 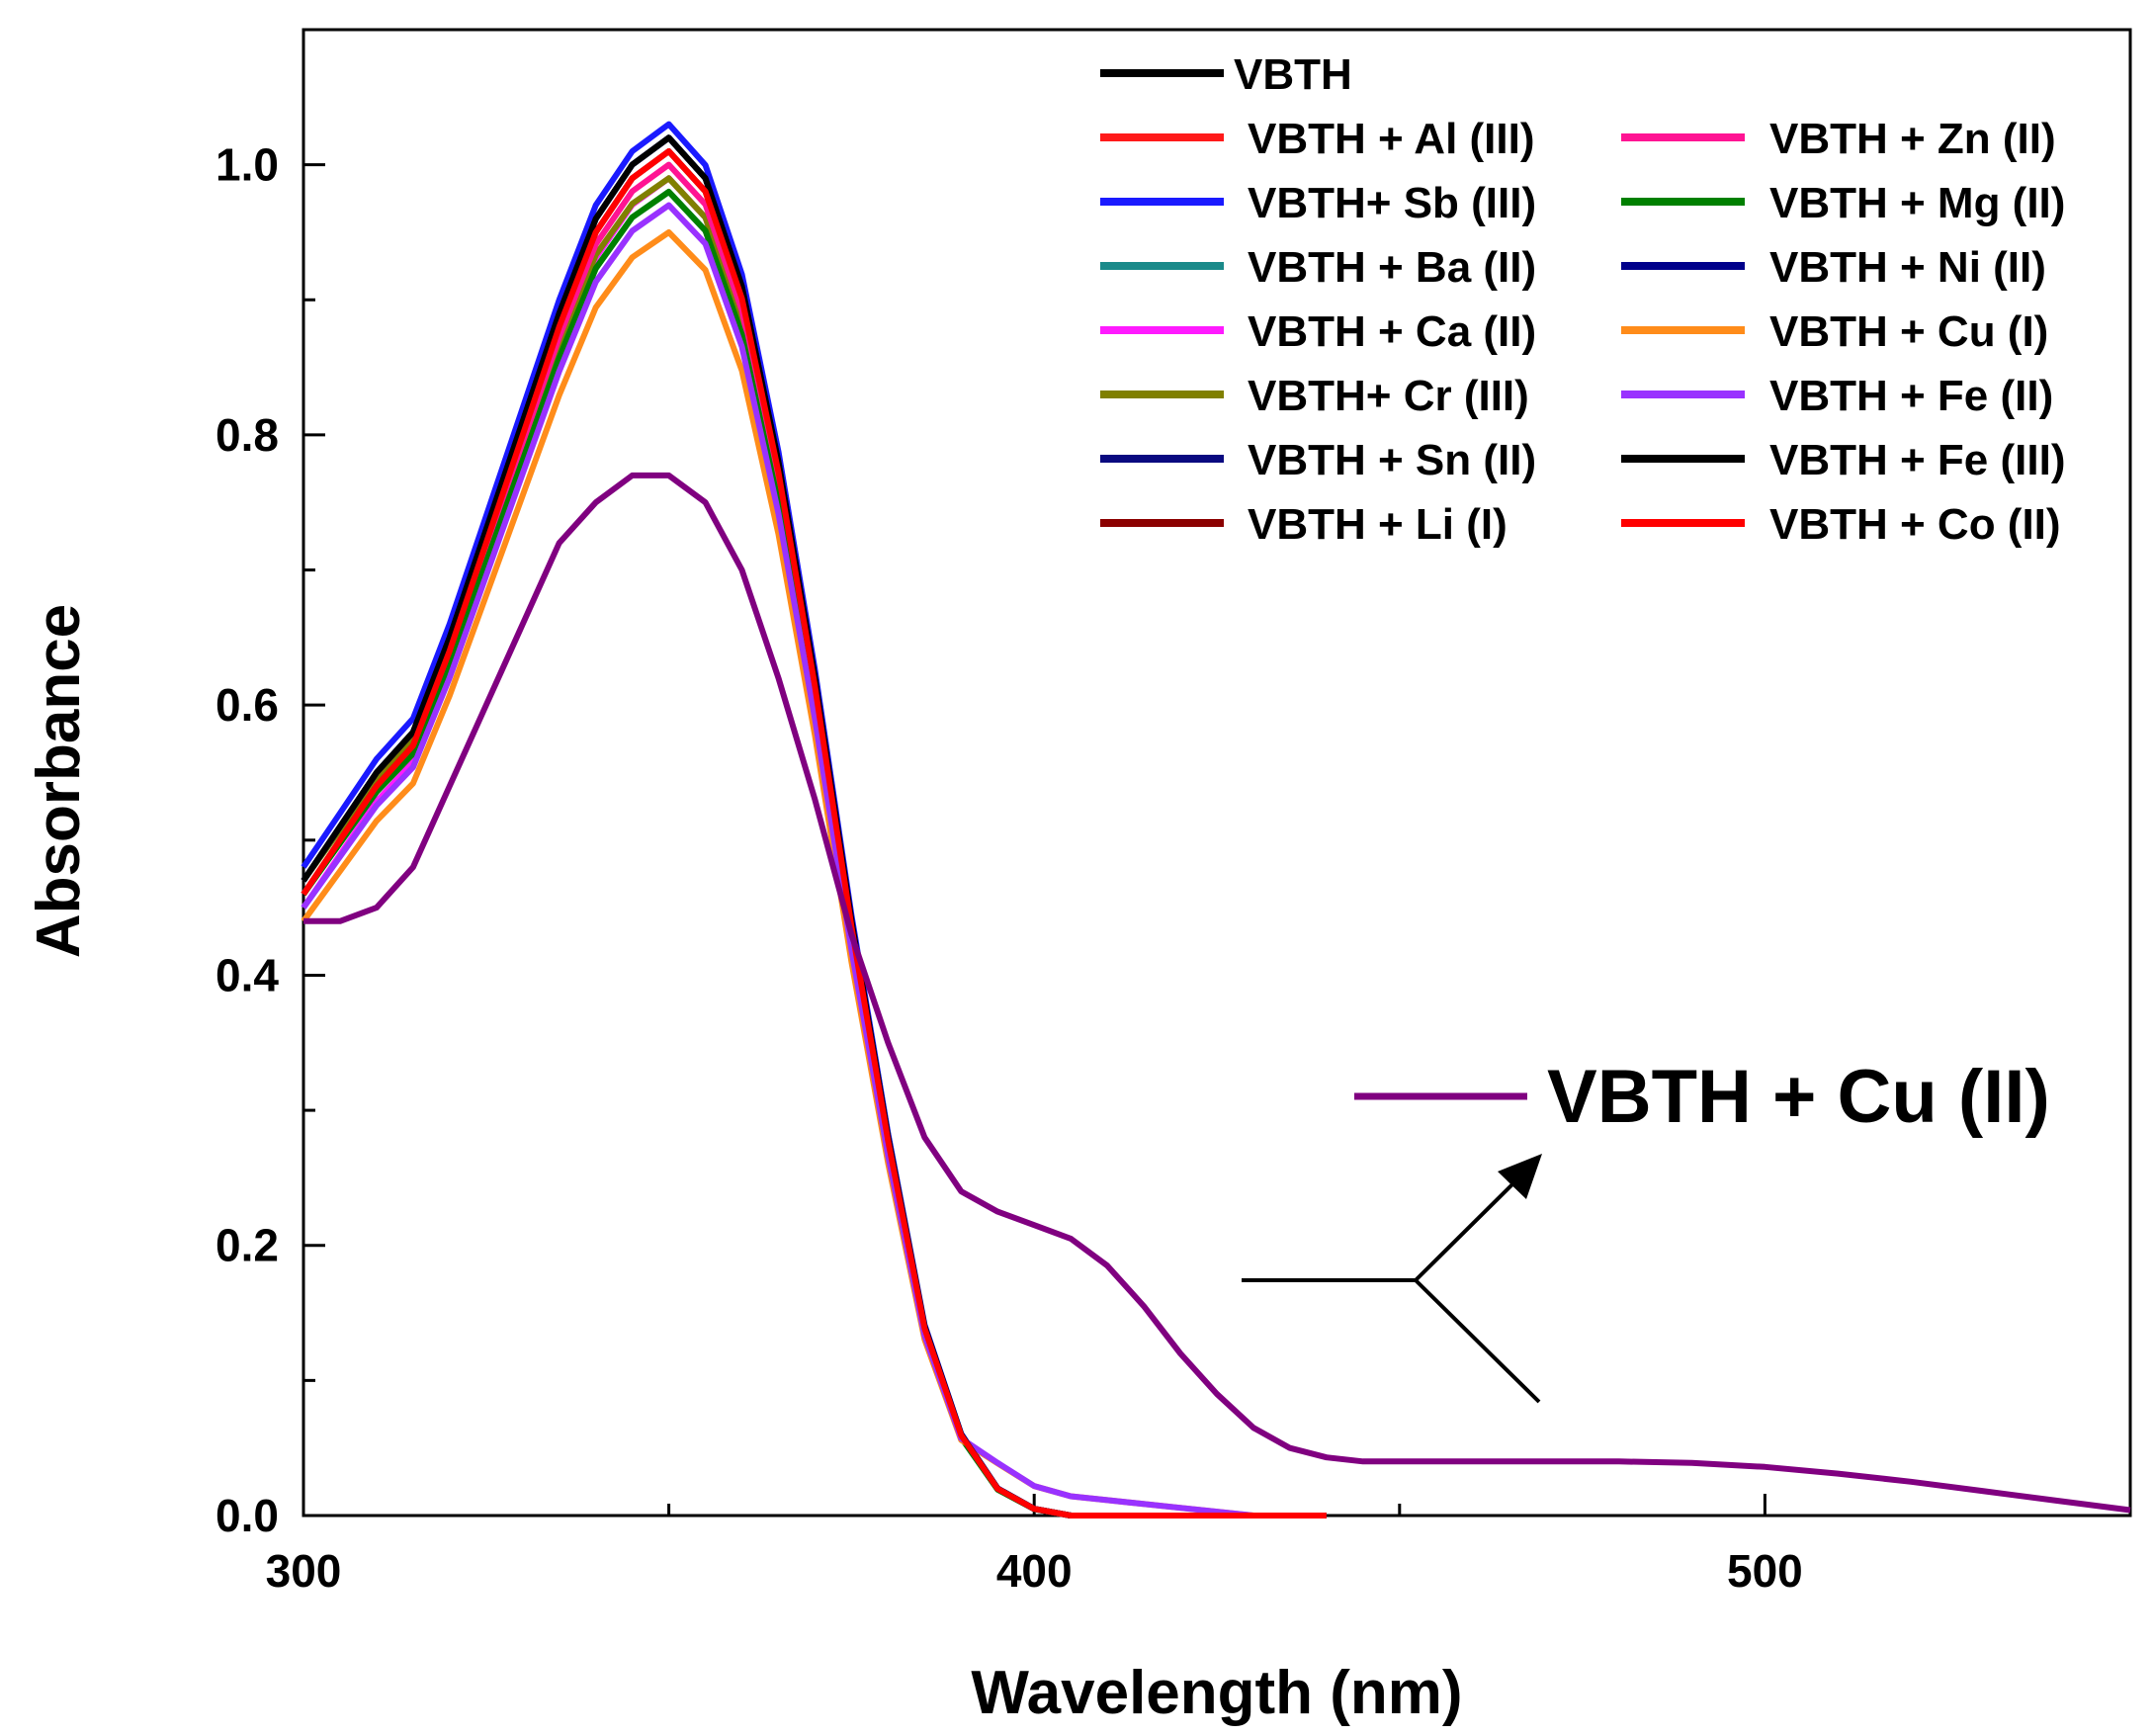 I want to click on legend-entry: VBTH+ Sb (III), so click(x=1392, y=203).